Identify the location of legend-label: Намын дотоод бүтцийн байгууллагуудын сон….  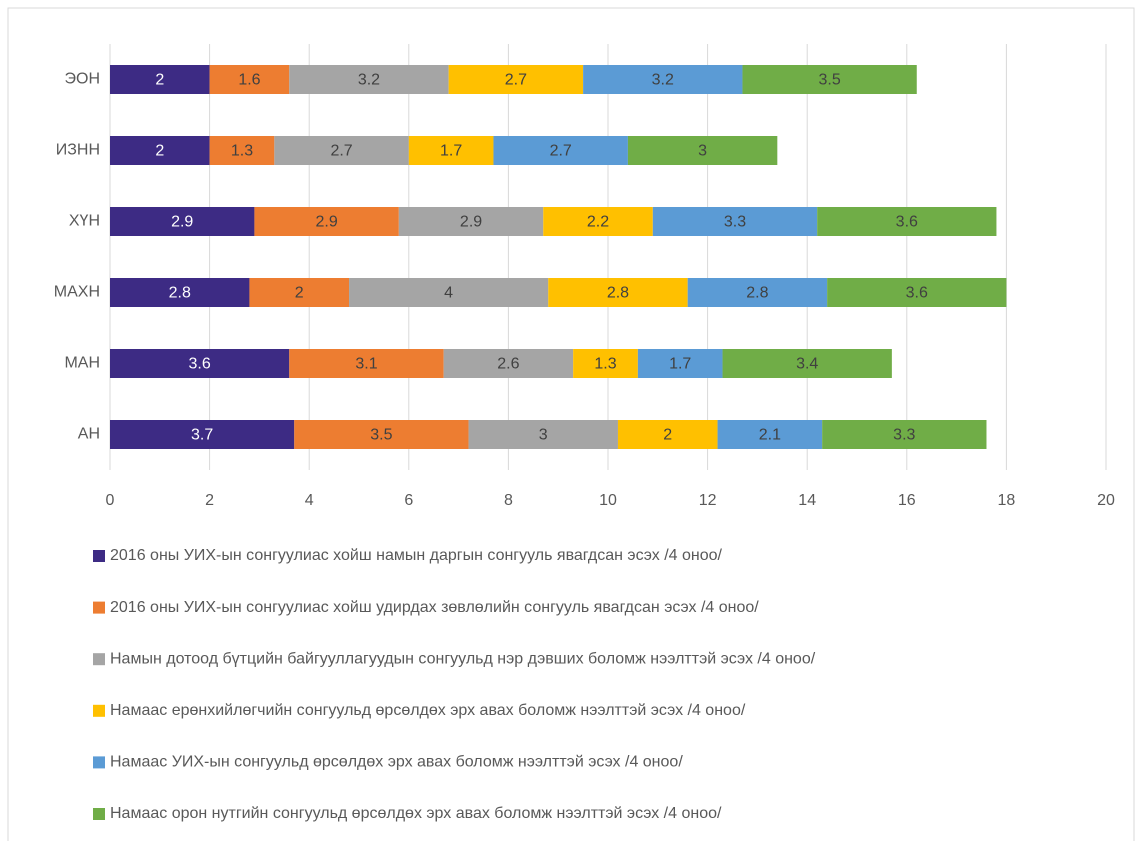
(463, 658).